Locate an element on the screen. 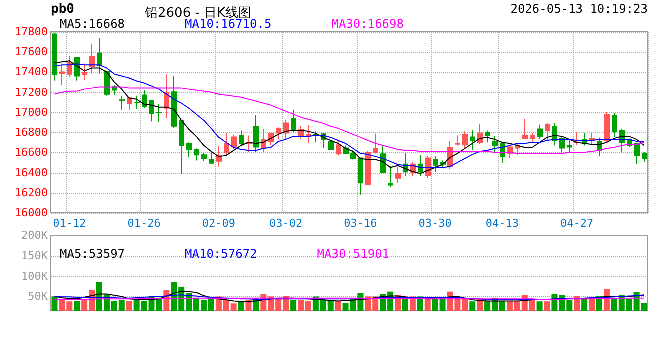  y-tick-label: 16400 is located at coordinates (31, 173).